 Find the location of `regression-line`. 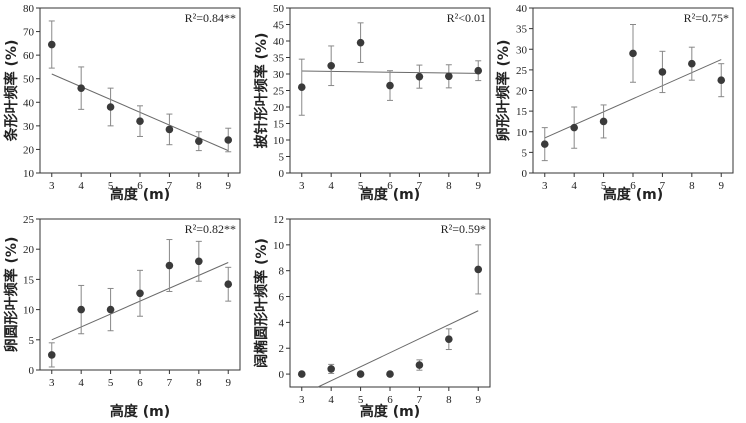

regression-line is located at coordinates (398, 349).